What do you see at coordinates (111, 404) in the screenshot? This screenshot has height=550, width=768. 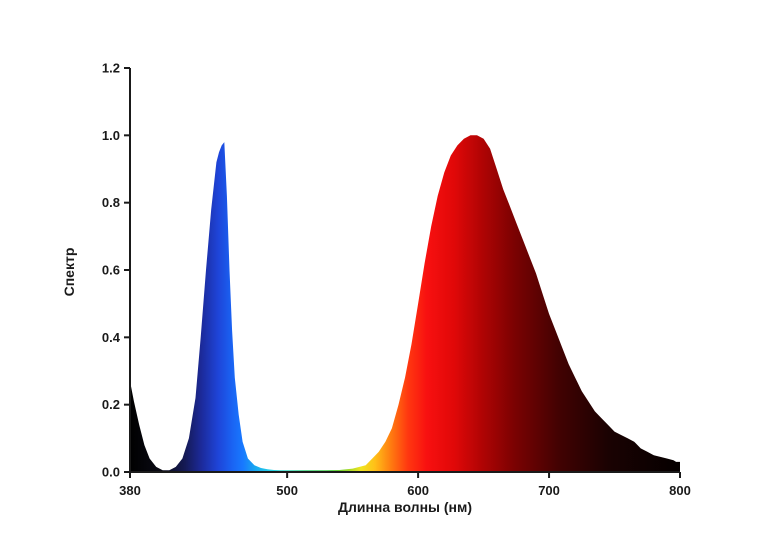 I see `y-tick-label: 0.2` at bounding box center [111, 404].